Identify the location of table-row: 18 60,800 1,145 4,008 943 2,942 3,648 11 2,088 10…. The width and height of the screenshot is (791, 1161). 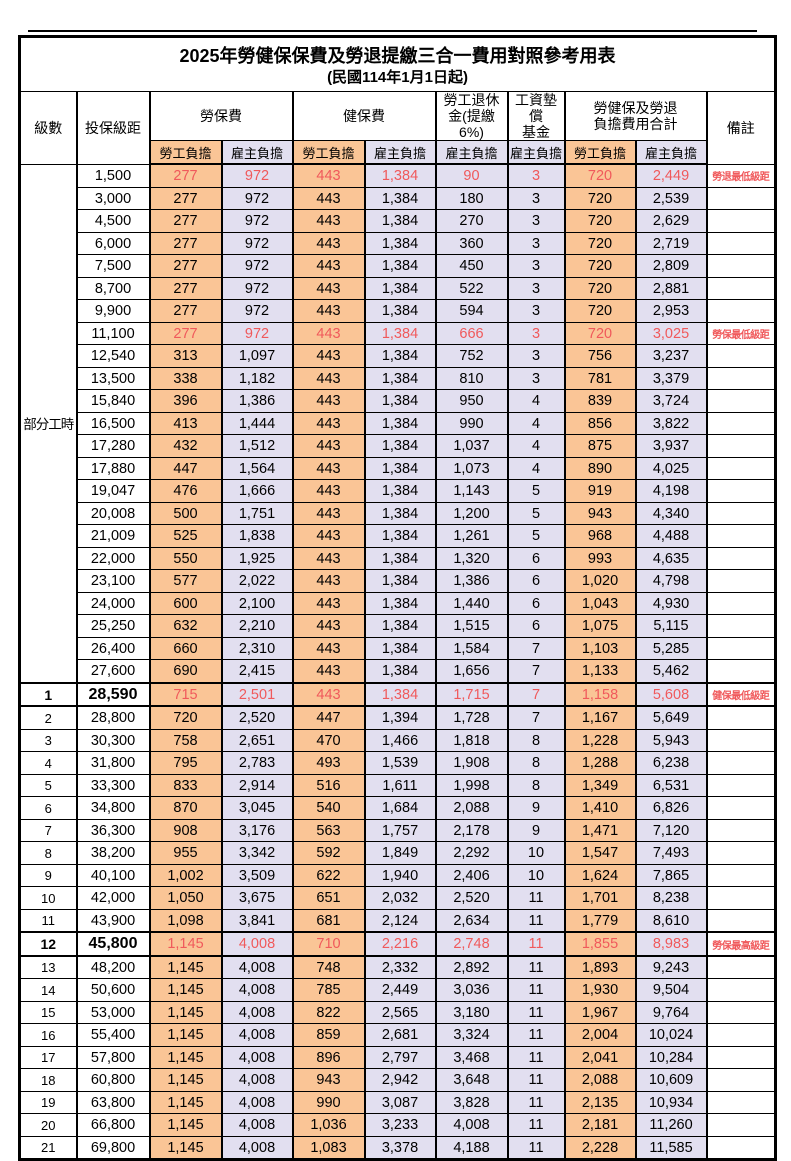
(397, 1080).